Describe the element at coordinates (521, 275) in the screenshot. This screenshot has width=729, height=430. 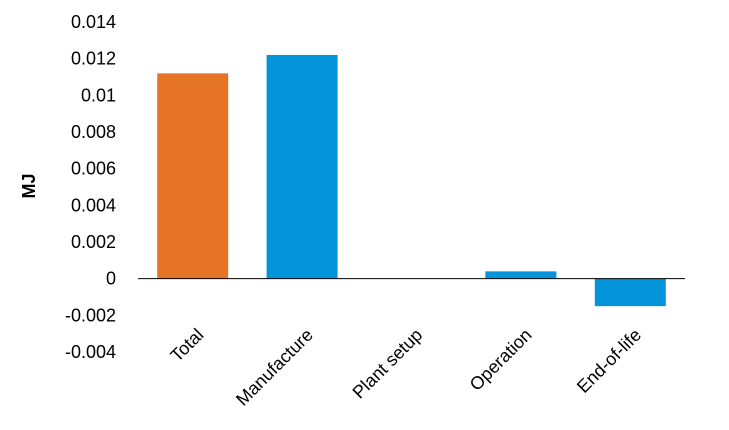
I see `bar-operation` at that location.